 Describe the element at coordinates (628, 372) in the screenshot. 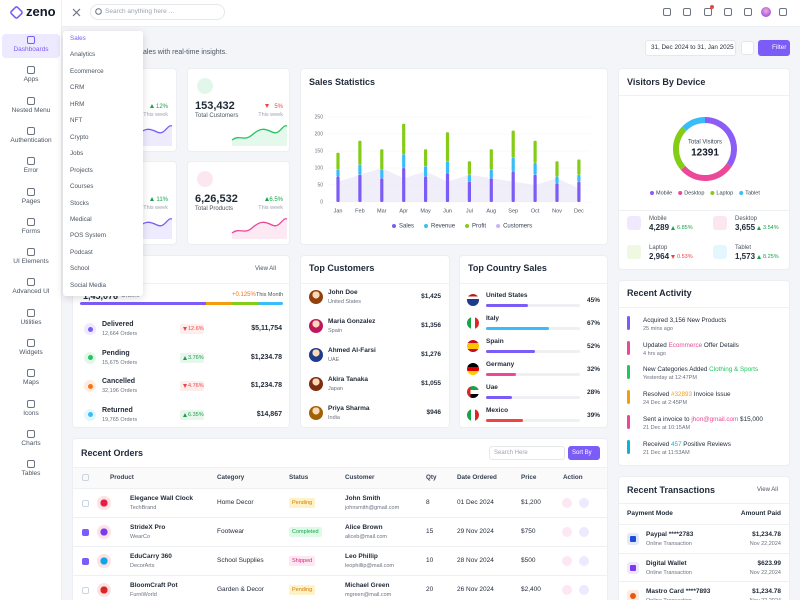

I see `activity-marker` at that location.